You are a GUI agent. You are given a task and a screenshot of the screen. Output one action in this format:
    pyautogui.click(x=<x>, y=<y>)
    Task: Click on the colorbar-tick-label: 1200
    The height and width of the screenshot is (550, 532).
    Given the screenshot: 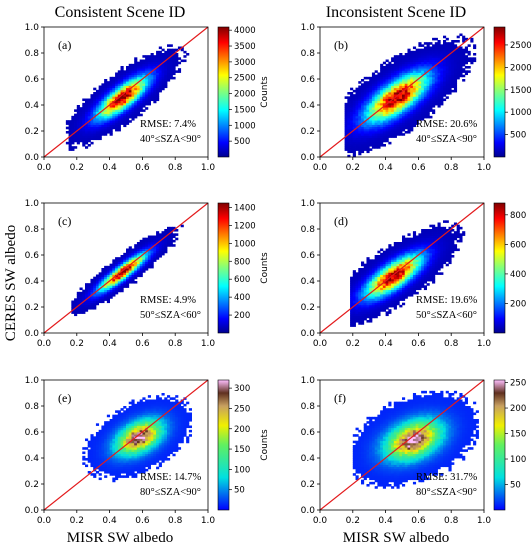 What is the action you would take?
    pyautogui.click(x=245, y=226)
    